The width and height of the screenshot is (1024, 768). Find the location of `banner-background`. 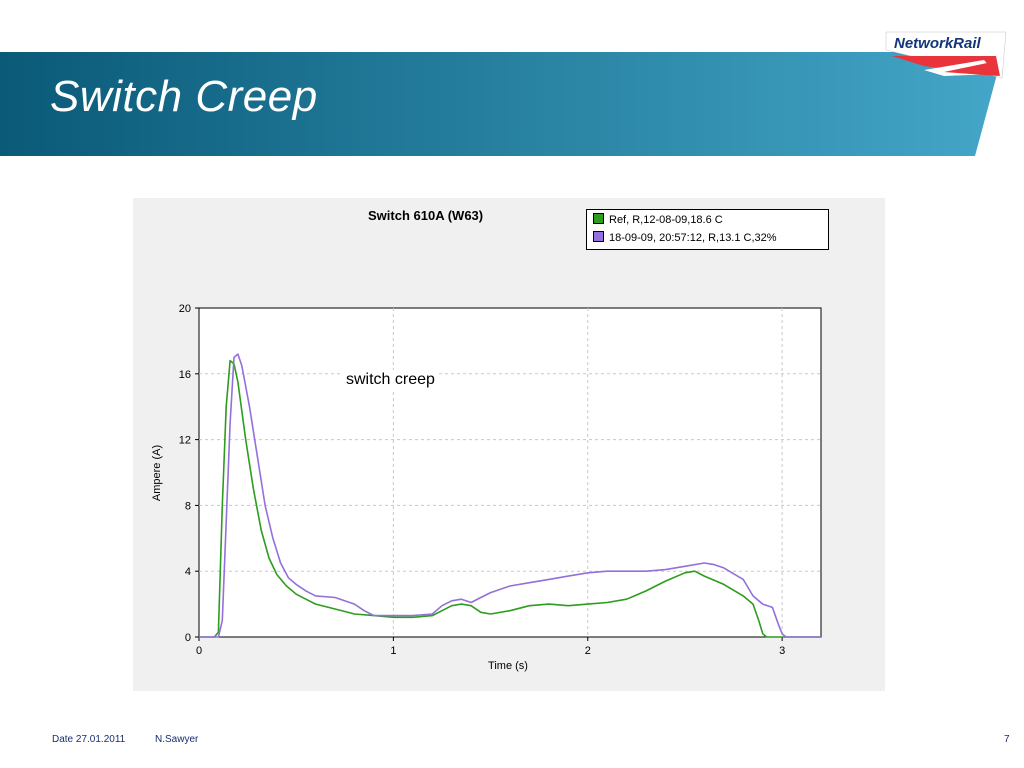

banner-background is located at coordinates (501, 104).